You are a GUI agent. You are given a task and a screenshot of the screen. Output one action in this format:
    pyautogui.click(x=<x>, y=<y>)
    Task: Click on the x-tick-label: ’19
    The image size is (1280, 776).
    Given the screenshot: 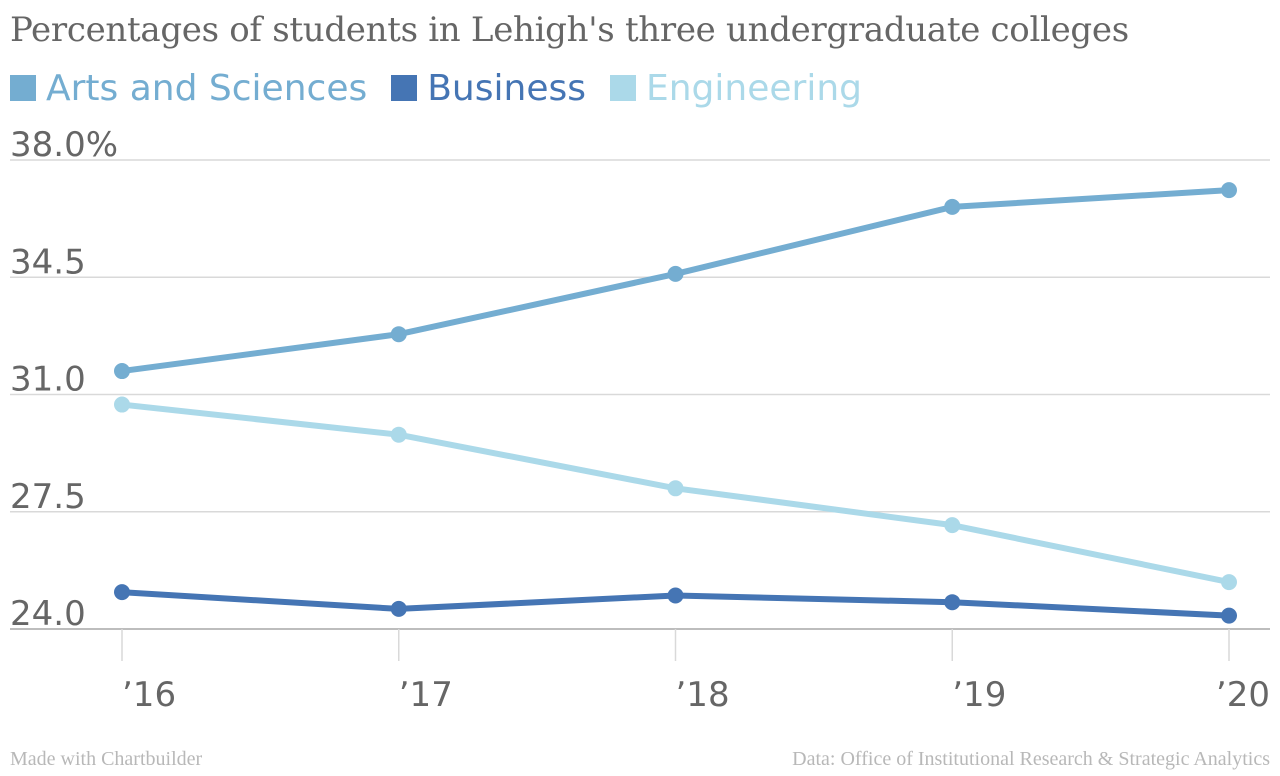 What is the action you would take?
    pyautogui.click(x=979, y=695)
    